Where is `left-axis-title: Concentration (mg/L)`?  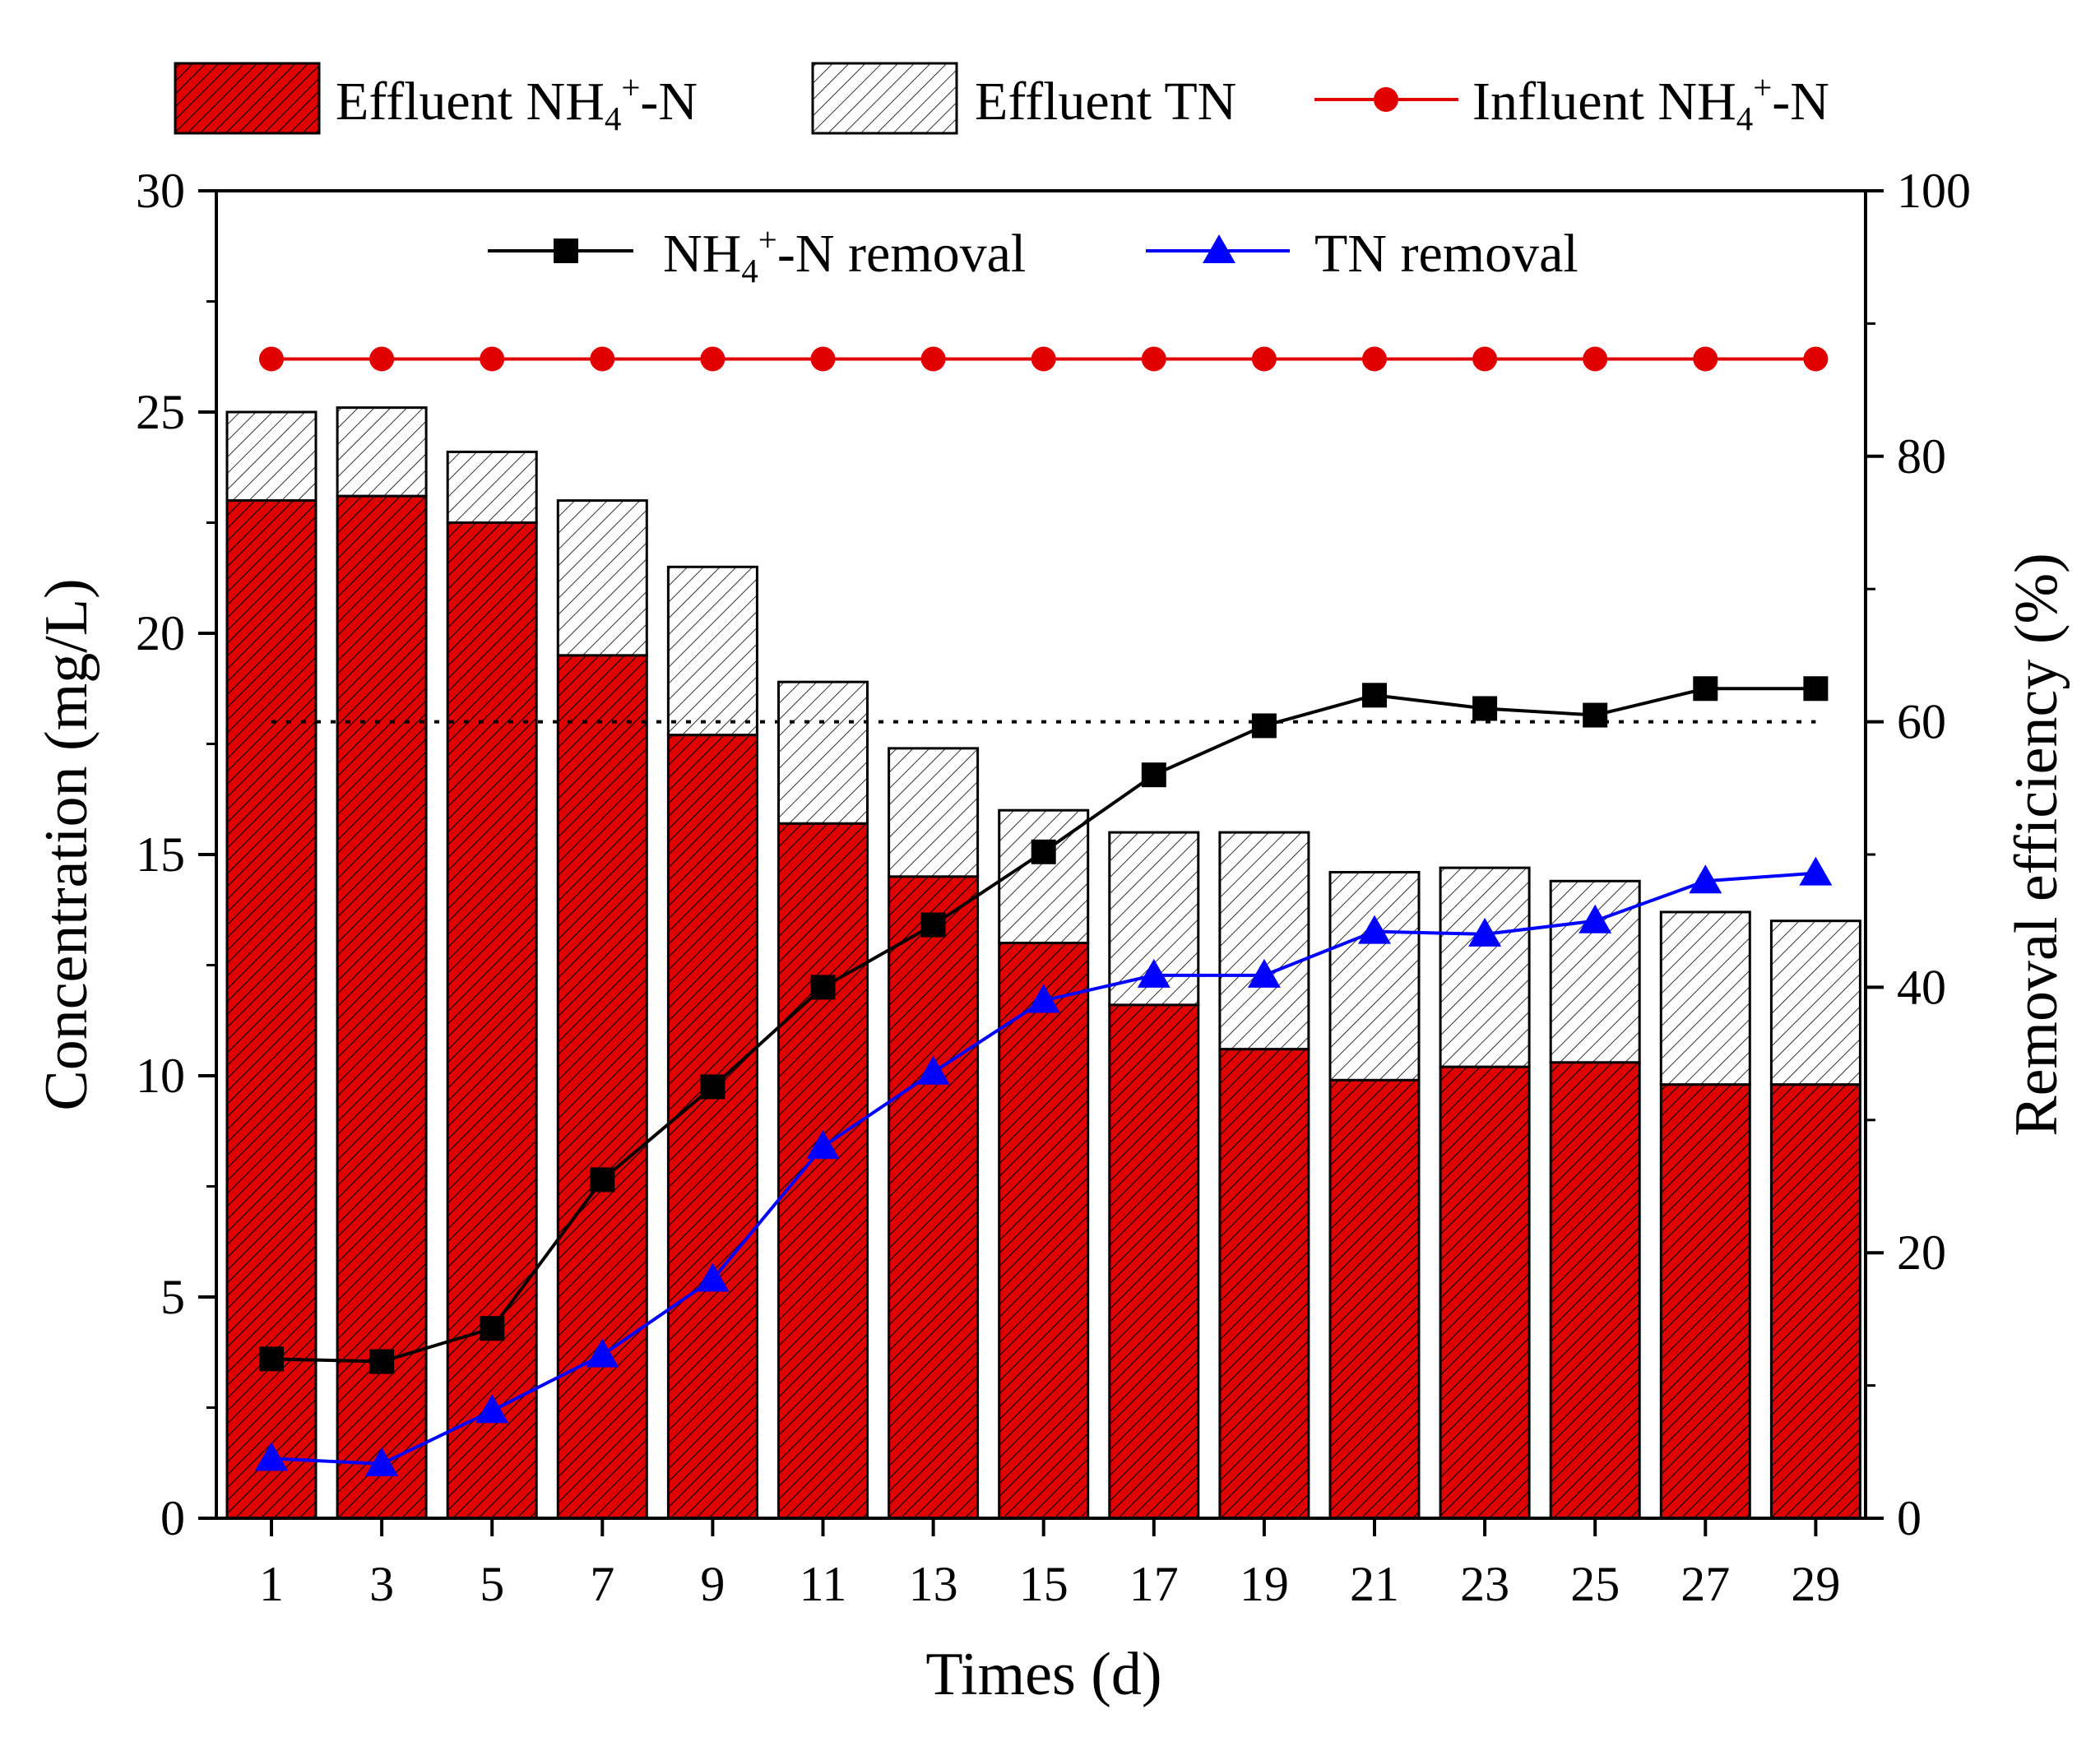
left-axis-title: Concentration (mg/L) is located at coordinates (66, 844).